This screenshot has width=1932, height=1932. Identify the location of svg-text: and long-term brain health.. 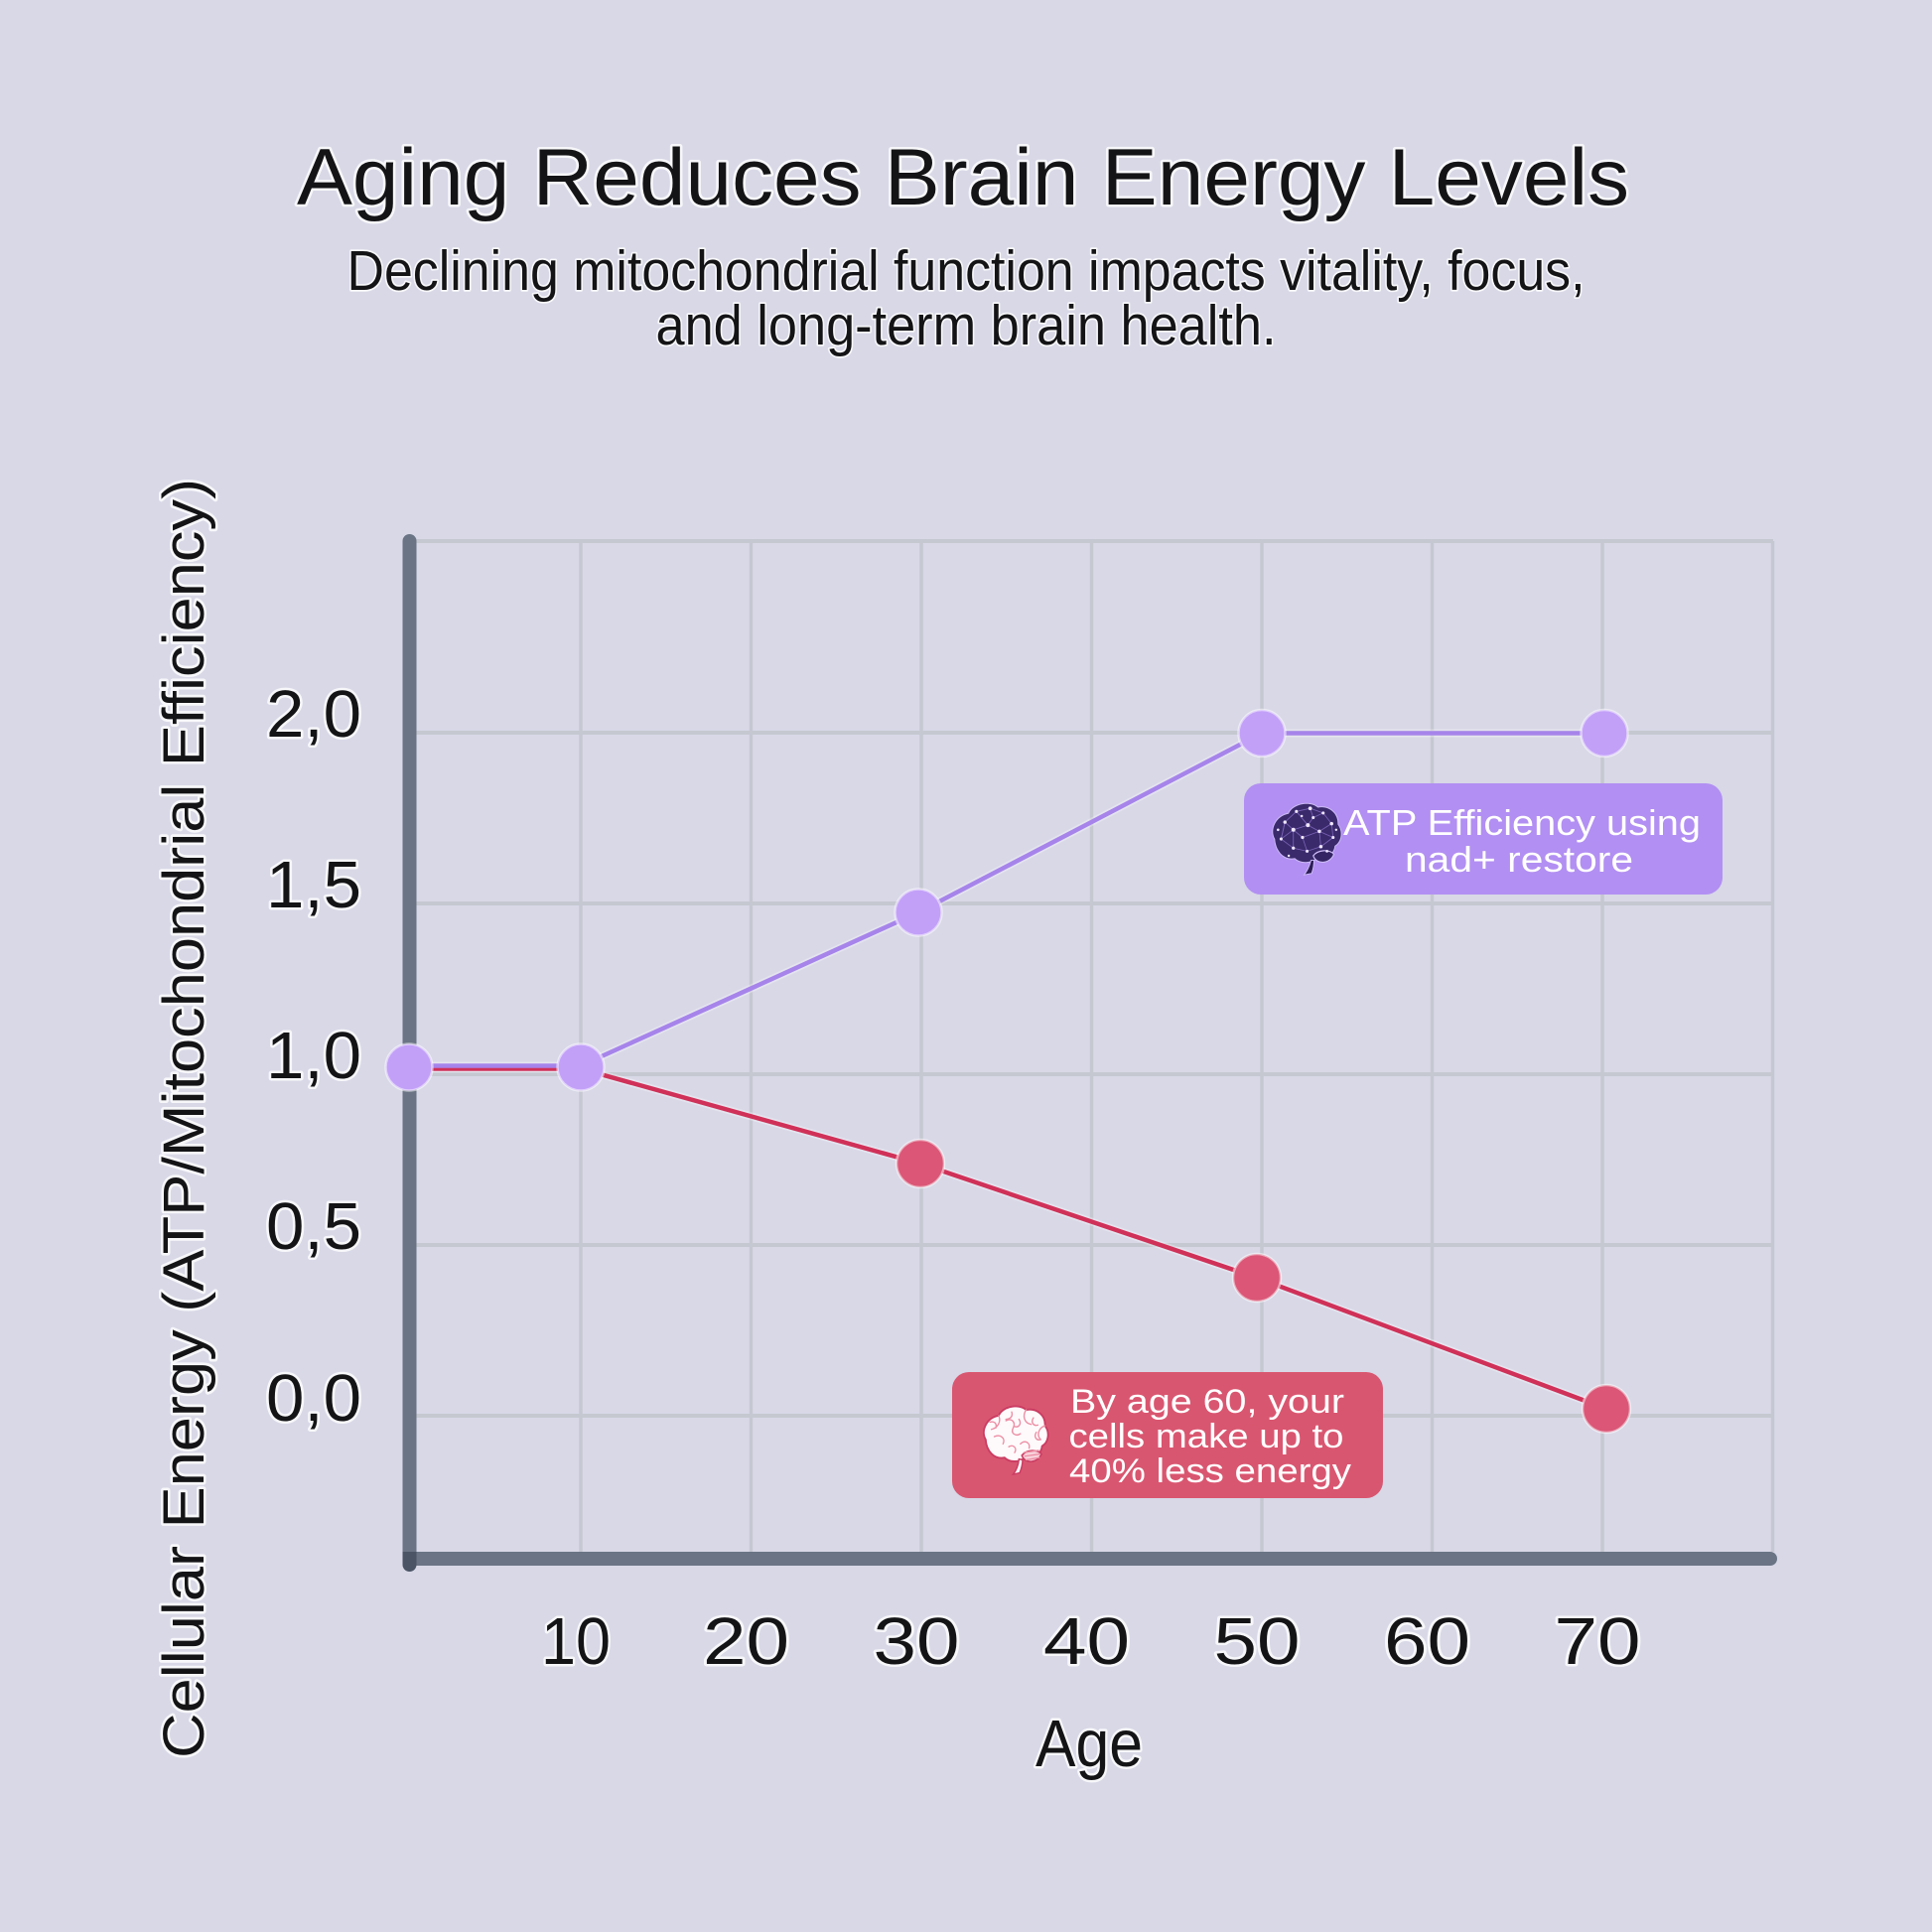
(967, 326).